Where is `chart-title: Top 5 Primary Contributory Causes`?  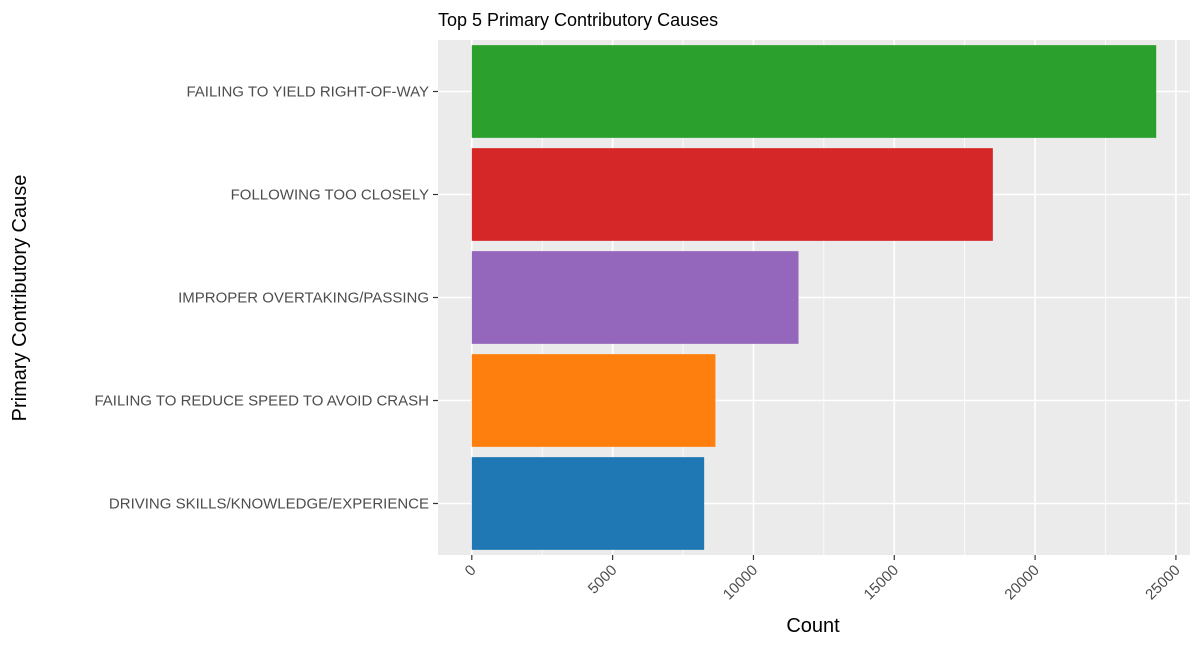
chart-title: Top 5 Primary Contributory Causes is located at coordinates (578, 20).